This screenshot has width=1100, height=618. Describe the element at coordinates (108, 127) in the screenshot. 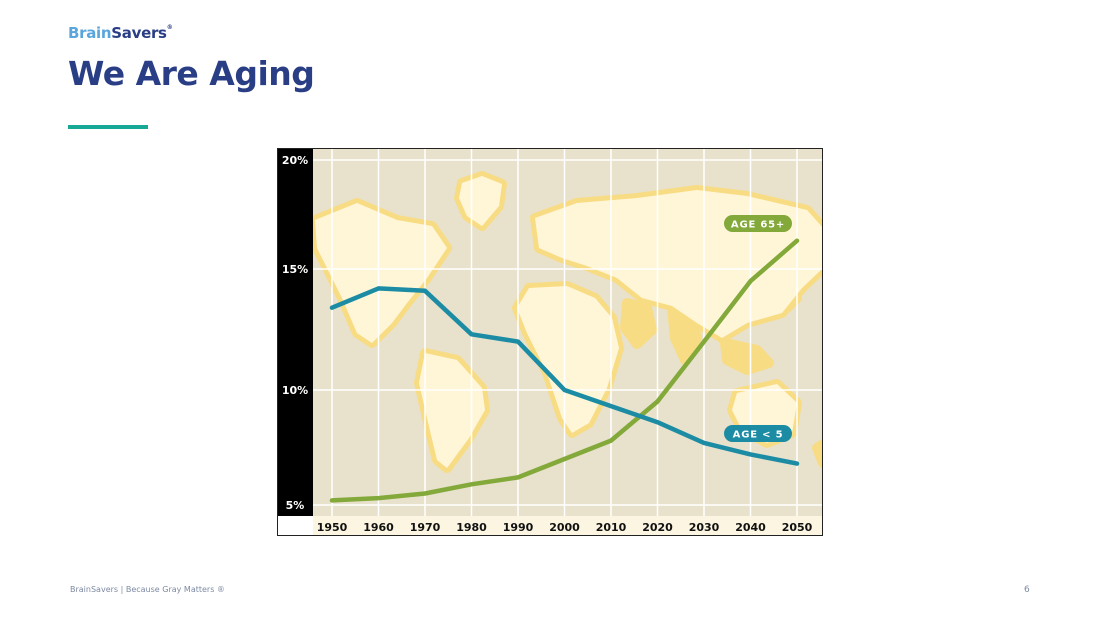

I see `title-accent-bar` at that location.